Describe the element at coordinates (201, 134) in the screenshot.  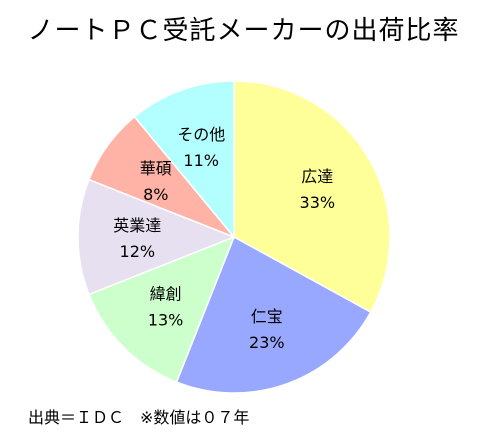
I see `slice-label-other: その他` at that location.